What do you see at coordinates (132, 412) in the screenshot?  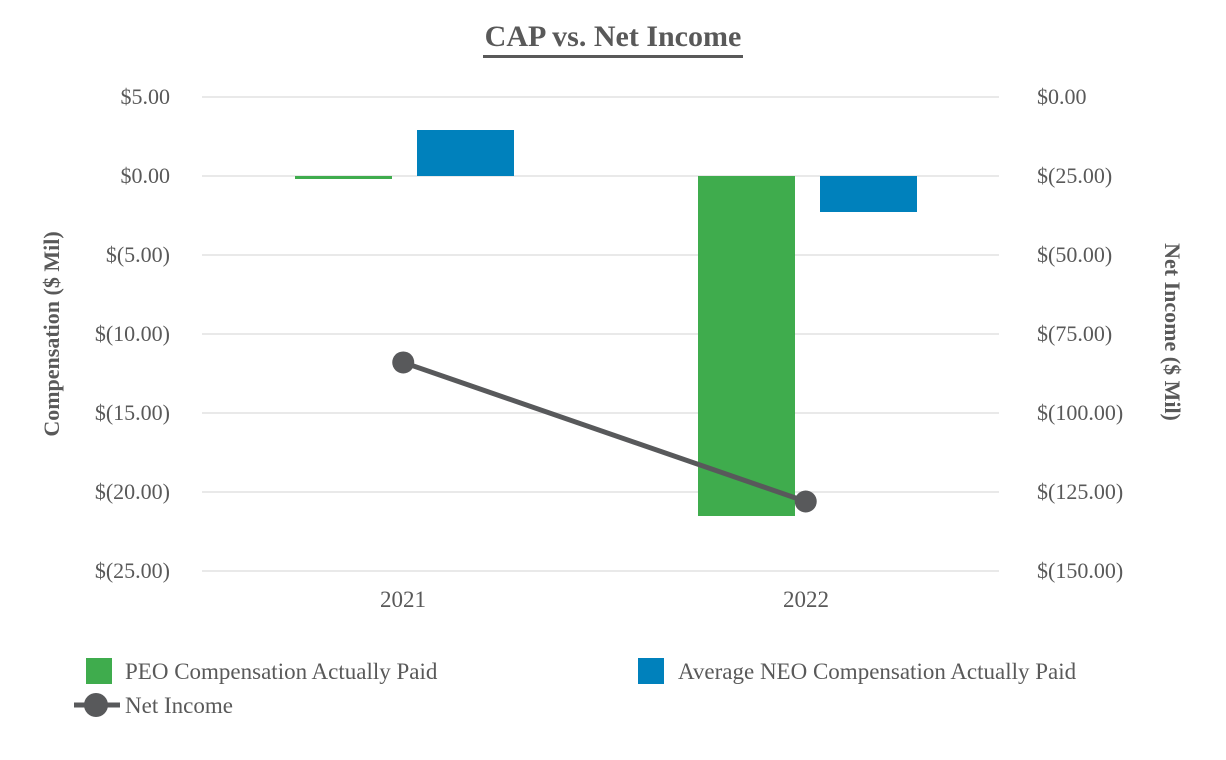 I see `left-axis-tick-label: $(15.00)` at bounding box center [132, 412].